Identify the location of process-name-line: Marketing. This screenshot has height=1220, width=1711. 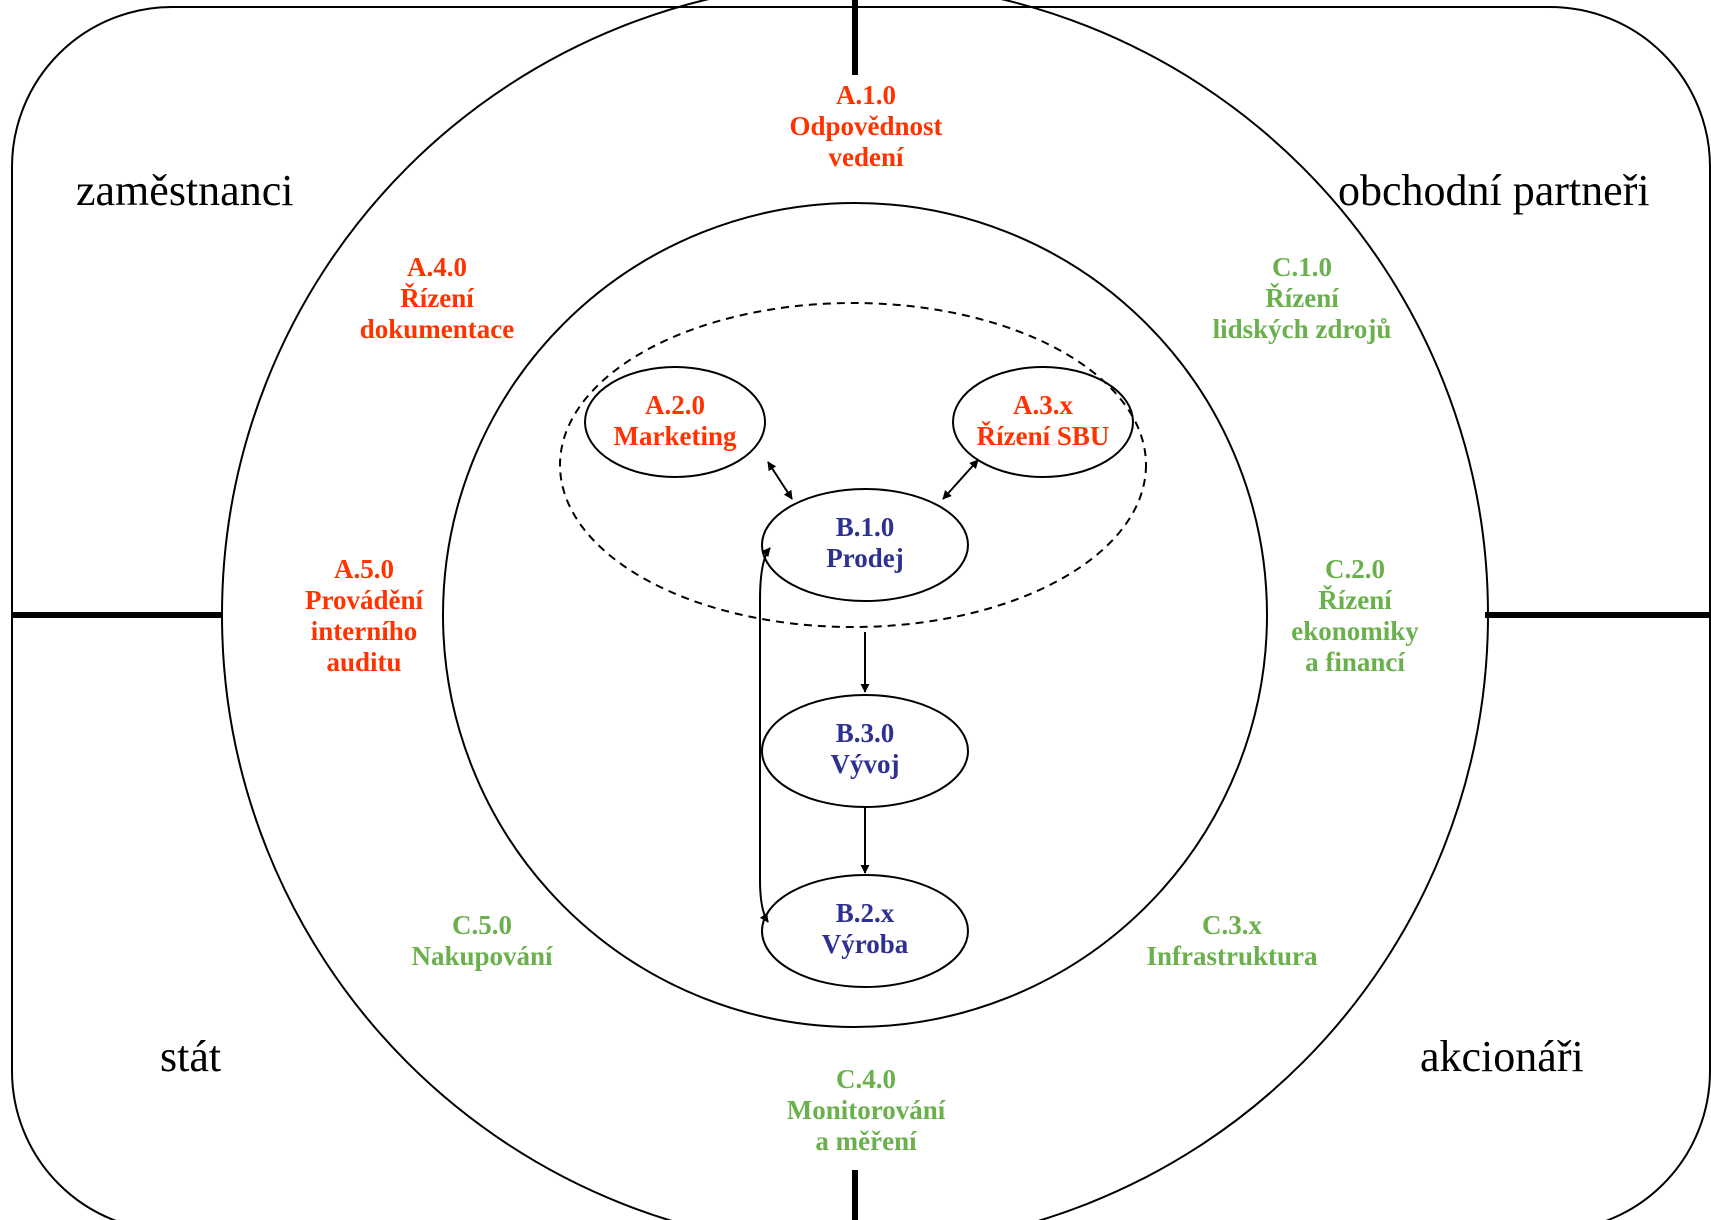
(675, 436).